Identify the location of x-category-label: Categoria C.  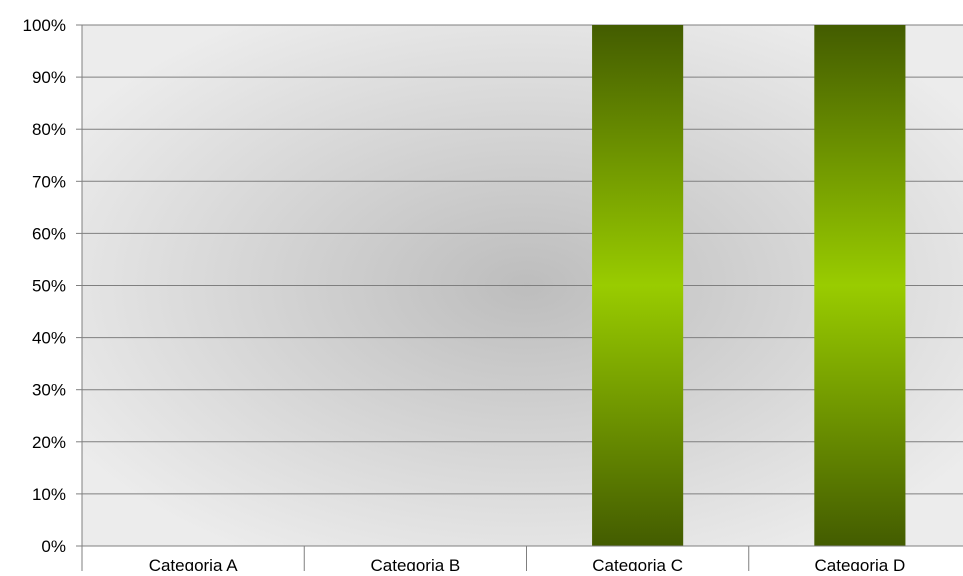
(637, 563).